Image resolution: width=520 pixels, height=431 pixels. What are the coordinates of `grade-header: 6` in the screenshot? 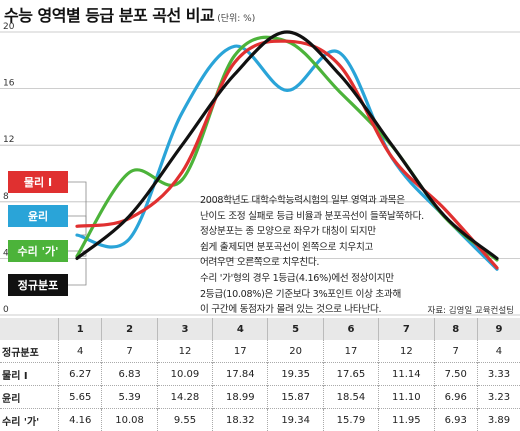 It's located at (350, 329).